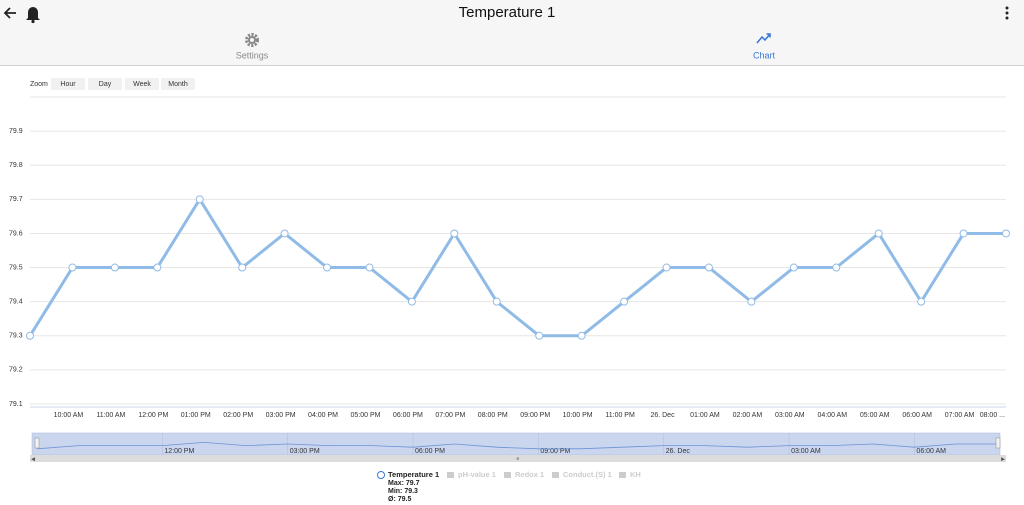  What do you see at coordinates (662, 415) in the screenshot?
I see `x-tick-label: 26. Dec` at bounding box center [662, 415].